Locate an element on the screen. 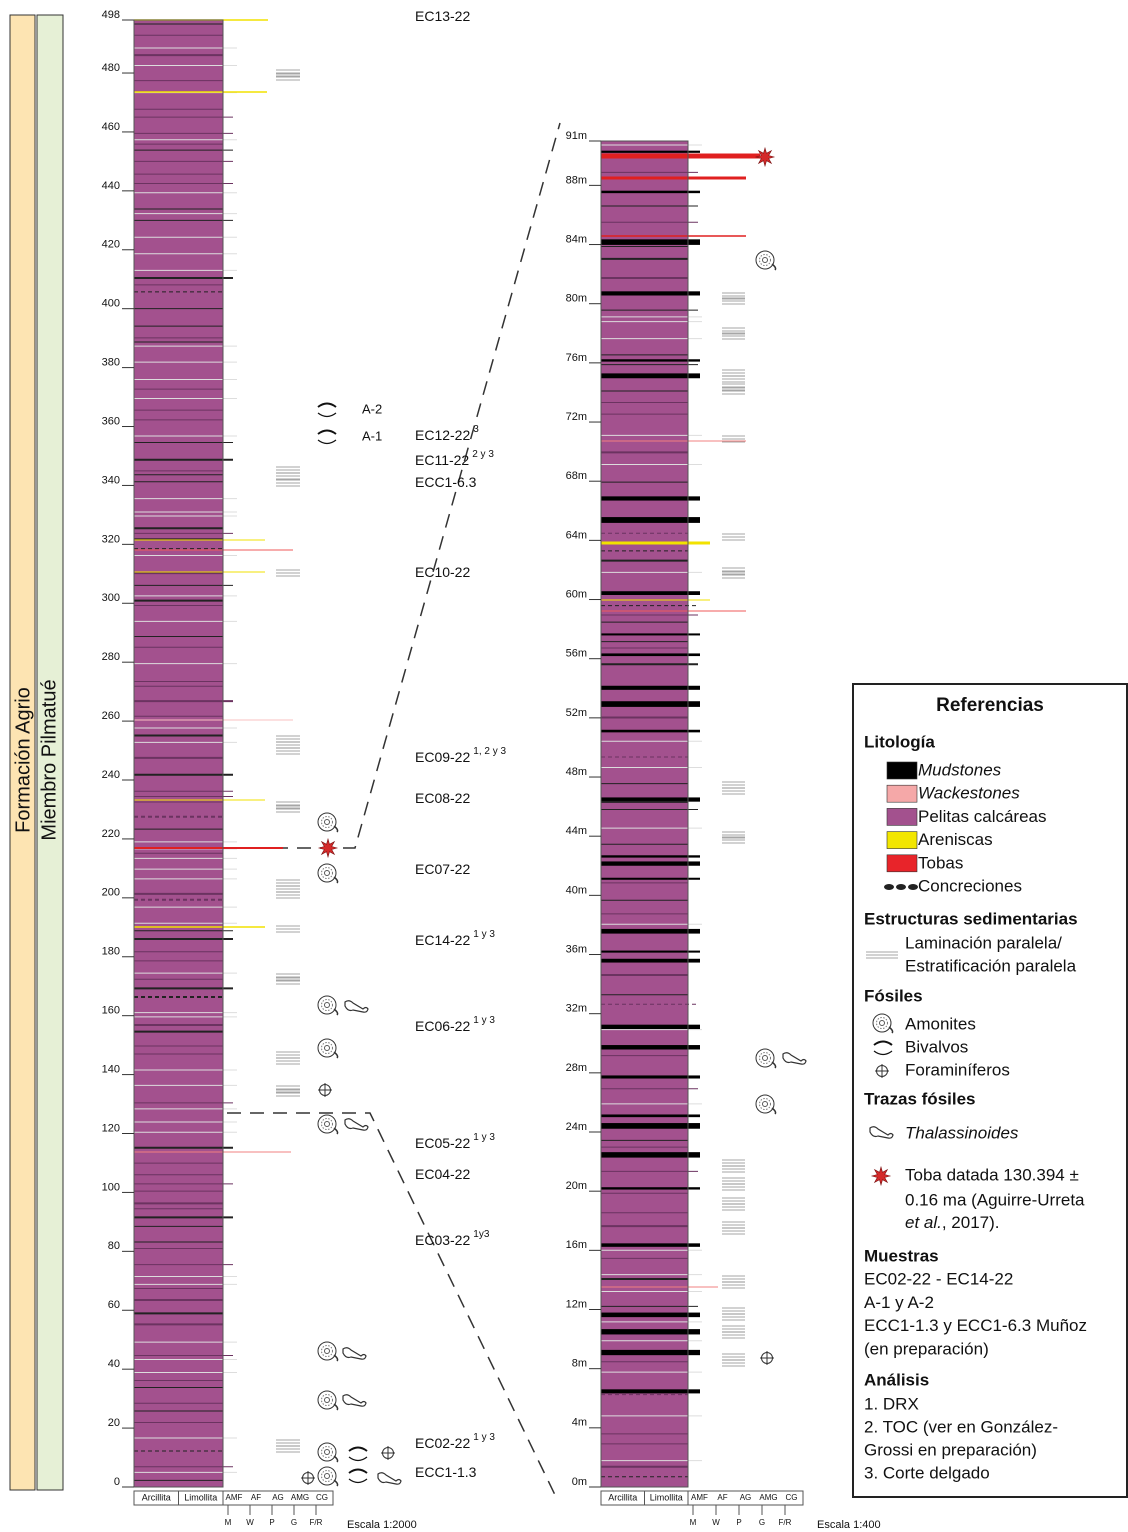 The height and width of the screenshot is (1532, 1128). tick-label: 72m is located at coordinates (576, 417).